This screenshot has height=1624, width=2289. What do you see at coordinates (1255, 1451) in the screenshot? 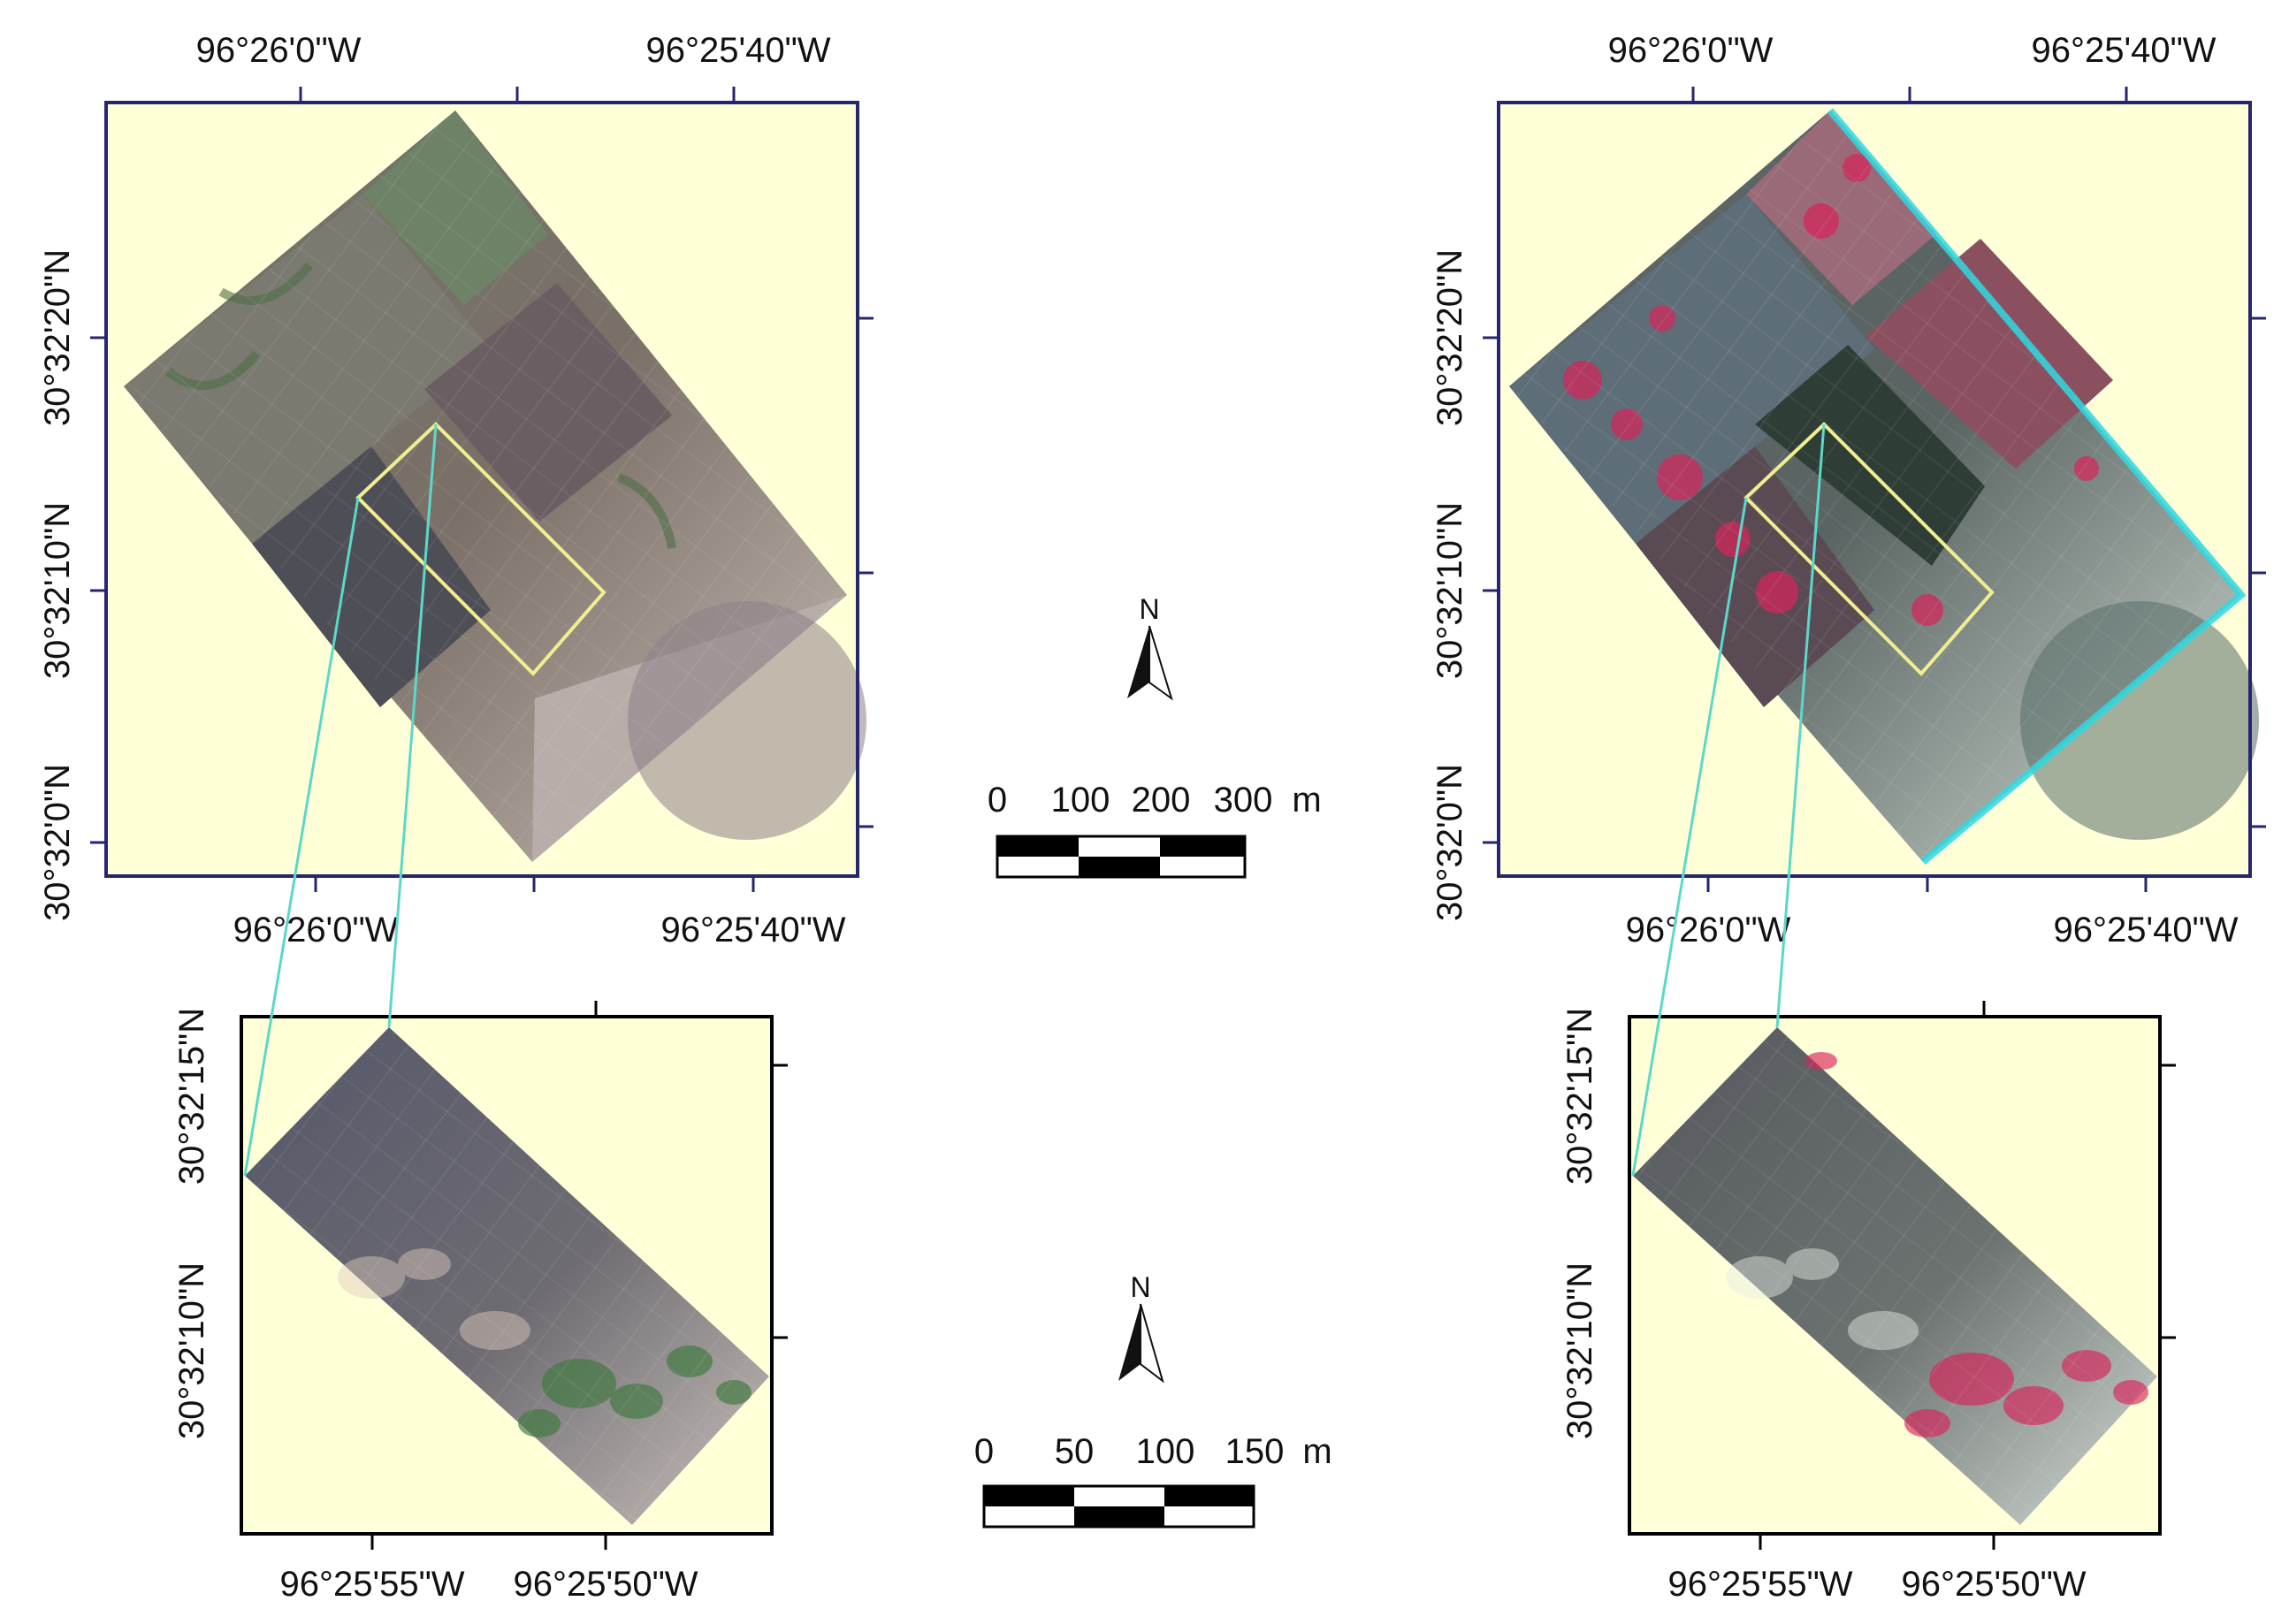
I see `scale-bar-label: 150` at bounding box center [1255, 1451].